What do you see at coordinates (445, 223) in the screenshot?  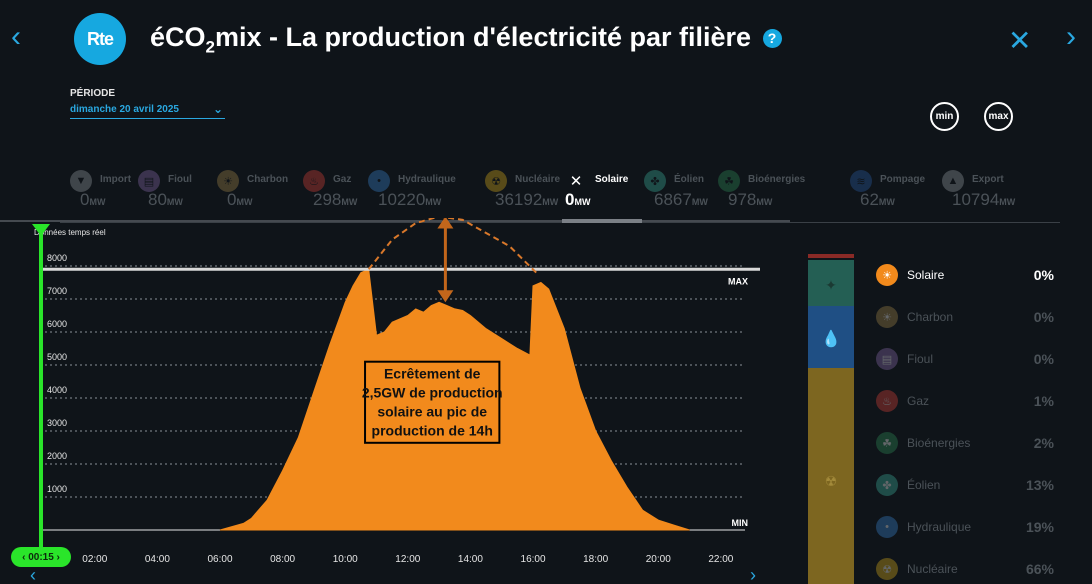 I see `clipping-arrow-head-up` at bounding box center [445, 223].